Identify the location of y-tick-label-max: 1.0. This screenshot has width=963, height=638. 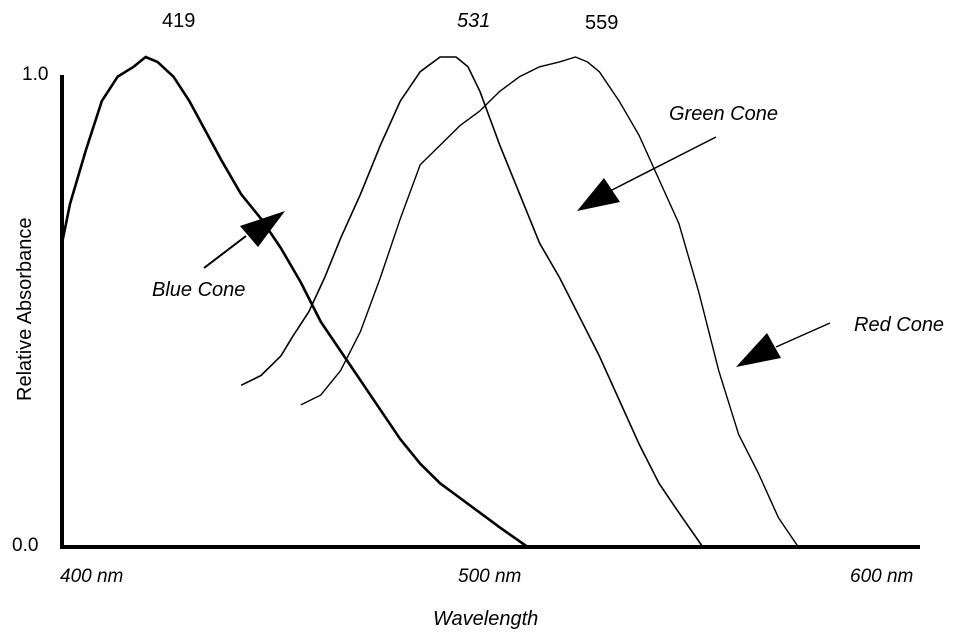
(35, 74).